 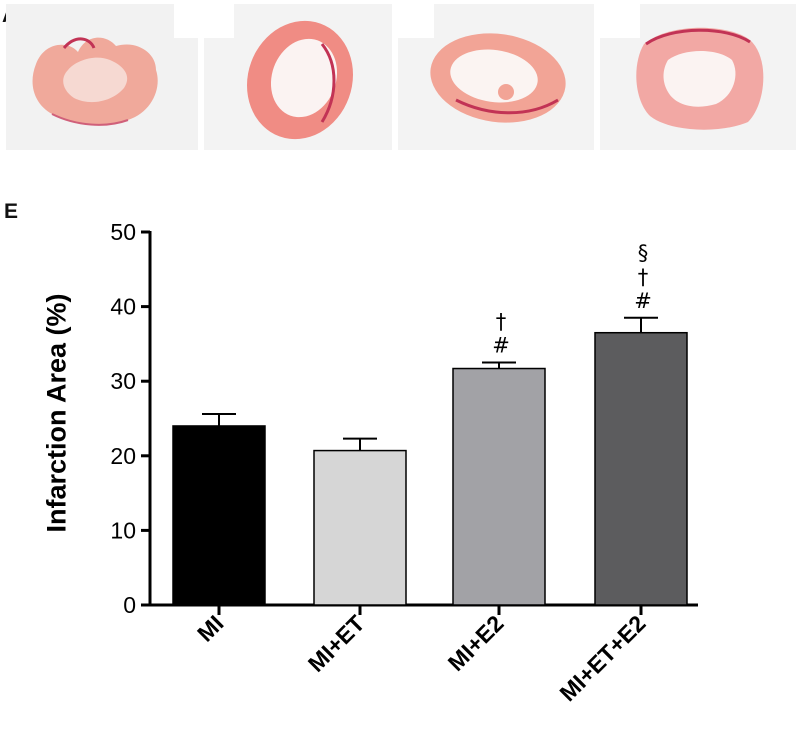 What do you see at coordinates (123, 381) in the screenshot?
I see `y-tick-label: 30` at bounding box center [123, 381].